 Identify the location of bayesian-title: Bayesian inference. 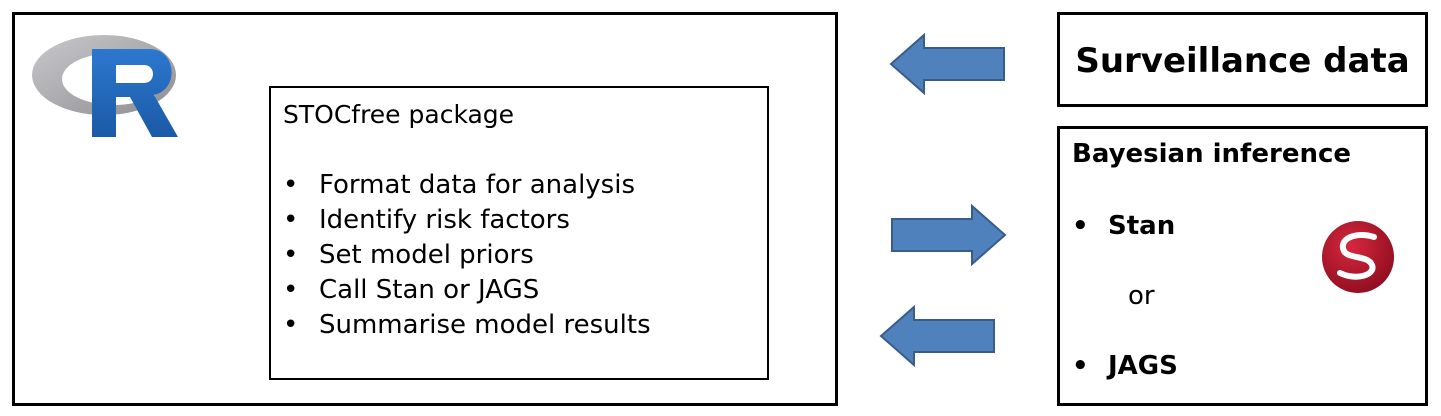
(1212, 154).